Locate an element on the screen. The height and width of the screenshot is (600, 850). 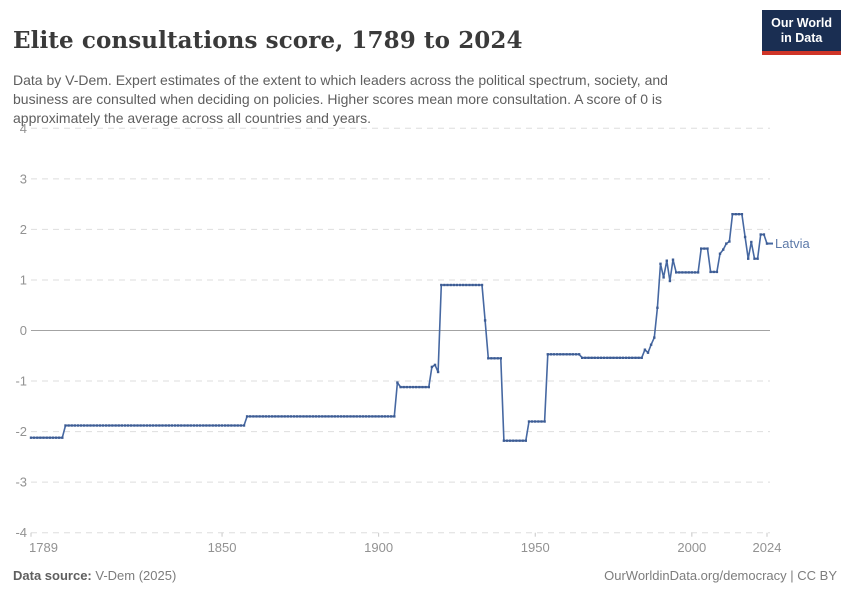
x-axis-label-1950: 1950 is located at coordinates (535, 547).